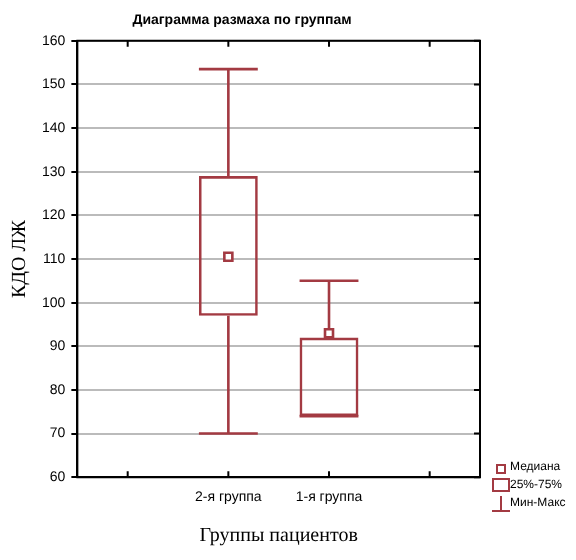 The width and height of the screenshot is (576, 560). I want to click on y-axis-title: КДО ЛЖ, so click(20, 258).